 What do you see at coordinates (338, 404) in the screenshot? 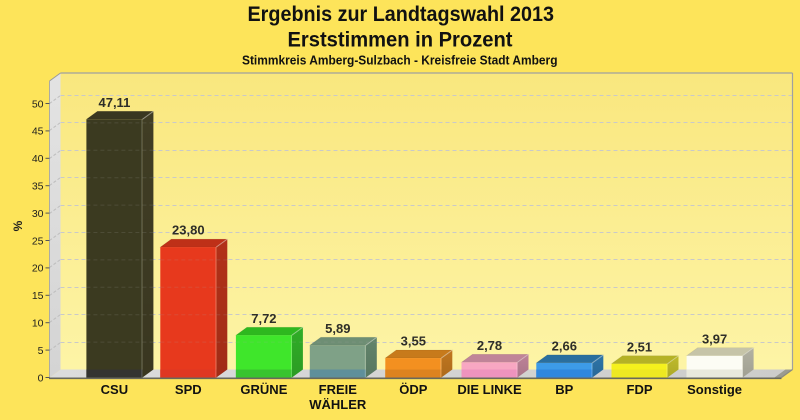
I see `svg-text: WÄHLER` at bounding box center [338, 404].